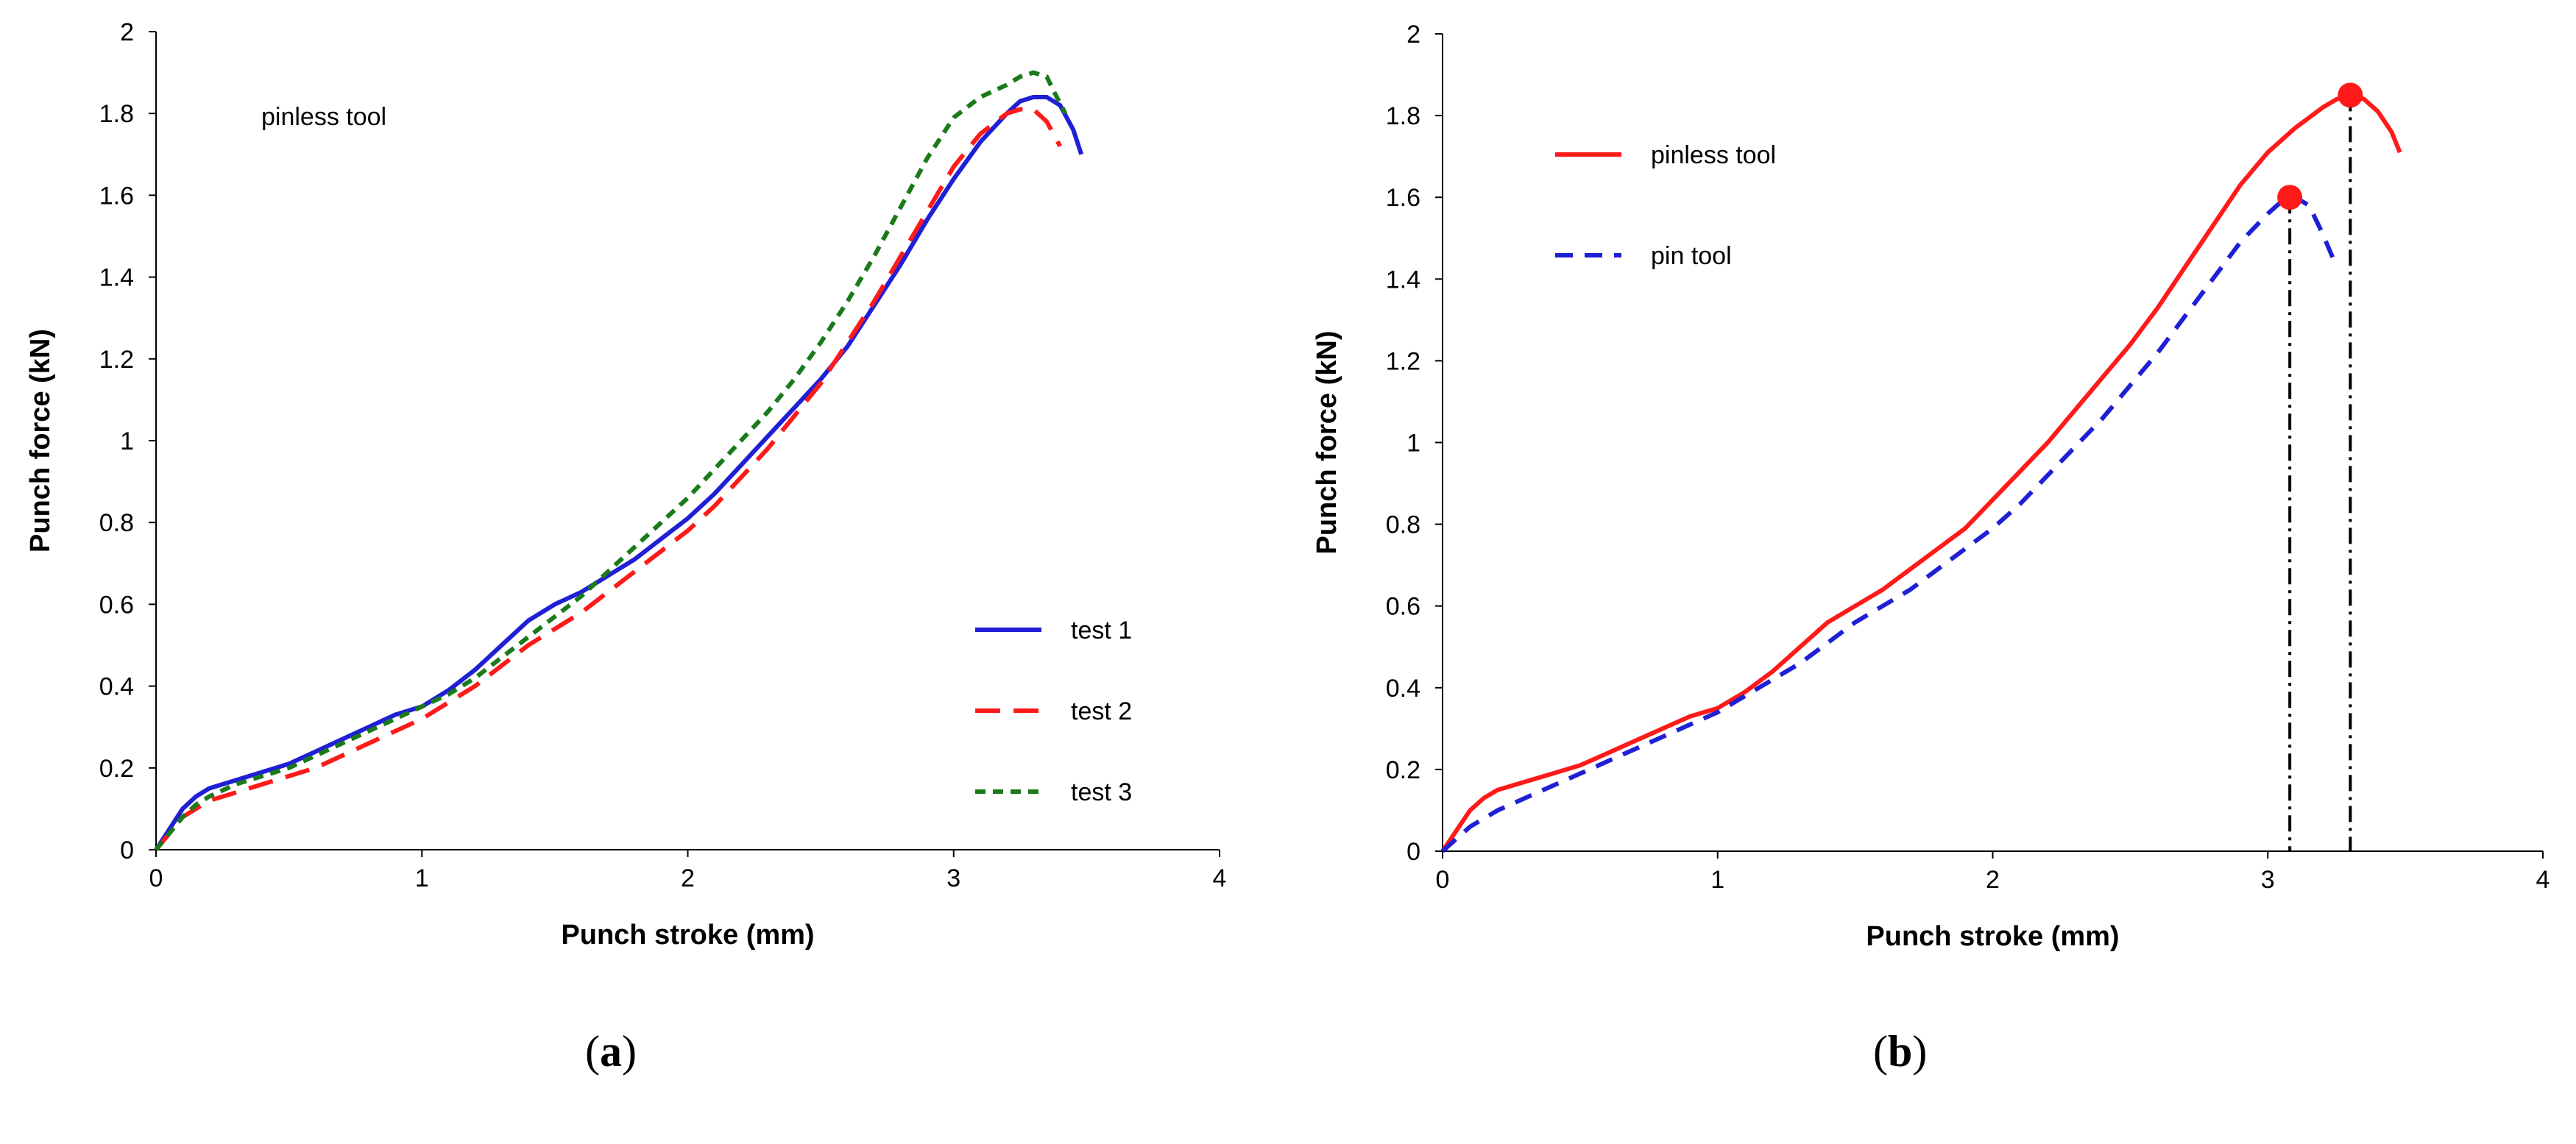  What do you see at coordinates (1327, 442) in the screenshot?
I see `chart-b-y-axis-label: Punch force (kN)` at bounding box center [1327, 442].